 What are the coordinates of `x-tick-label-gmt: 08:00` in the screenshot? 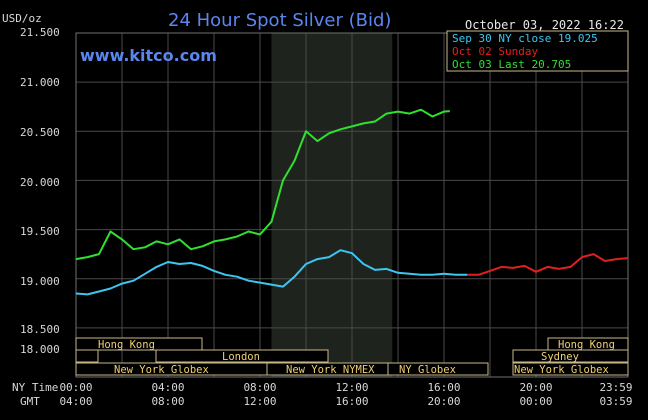 It's located at (167, 401).